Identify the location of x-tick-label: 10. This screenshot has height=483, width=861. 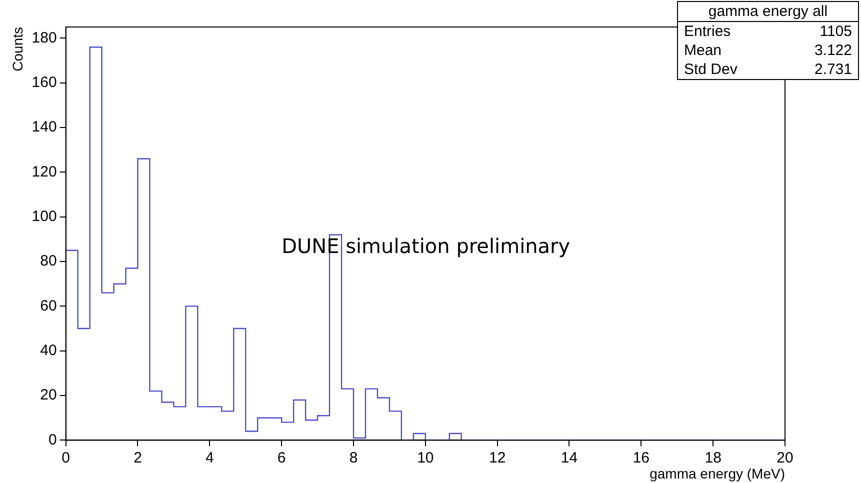
(425, 457).